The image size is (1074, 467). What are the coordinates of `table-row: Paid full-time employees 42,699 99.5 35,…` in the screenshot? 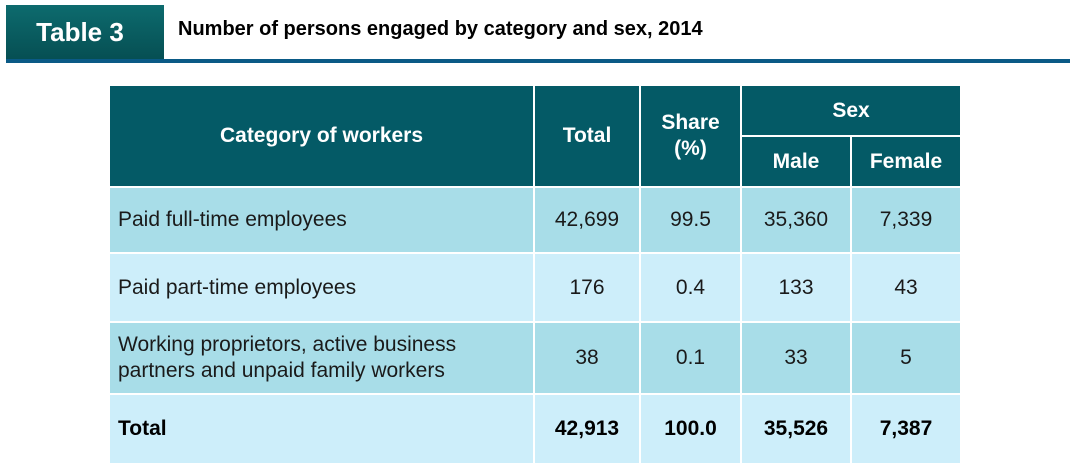 It's located at (535, 220).